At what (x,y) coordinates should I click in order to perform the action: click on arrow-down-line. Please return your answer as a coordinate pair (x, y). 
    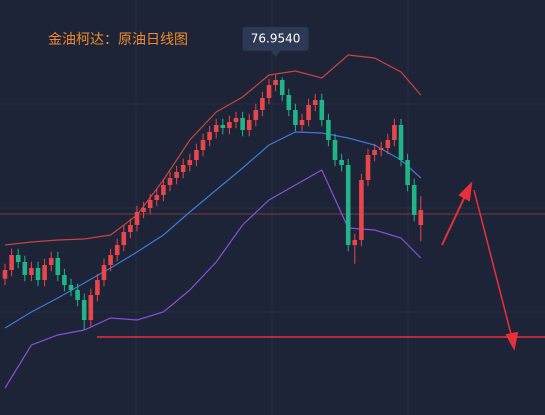
    Looking at the image, I should click on (493, 264).